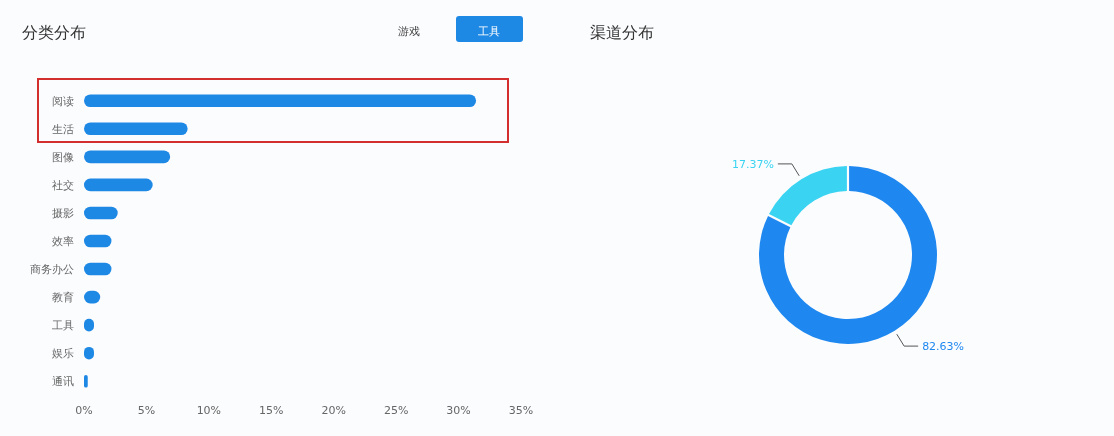 This screenshot has width=1114, height=436. Describe the element at coordinates (146, 410) in the screenshot. I see `x-tick-label: 5%` at that location.